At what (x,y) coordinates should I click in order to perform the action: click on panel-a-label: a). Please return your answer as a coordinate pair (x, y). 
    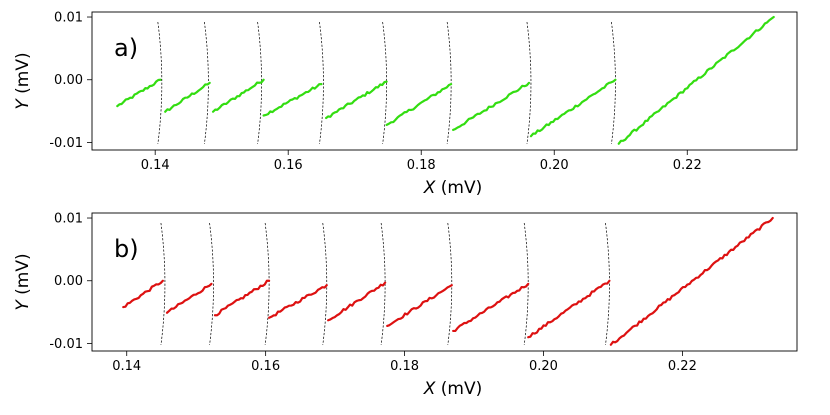
    Looking at the image, I should click on (126, 48).